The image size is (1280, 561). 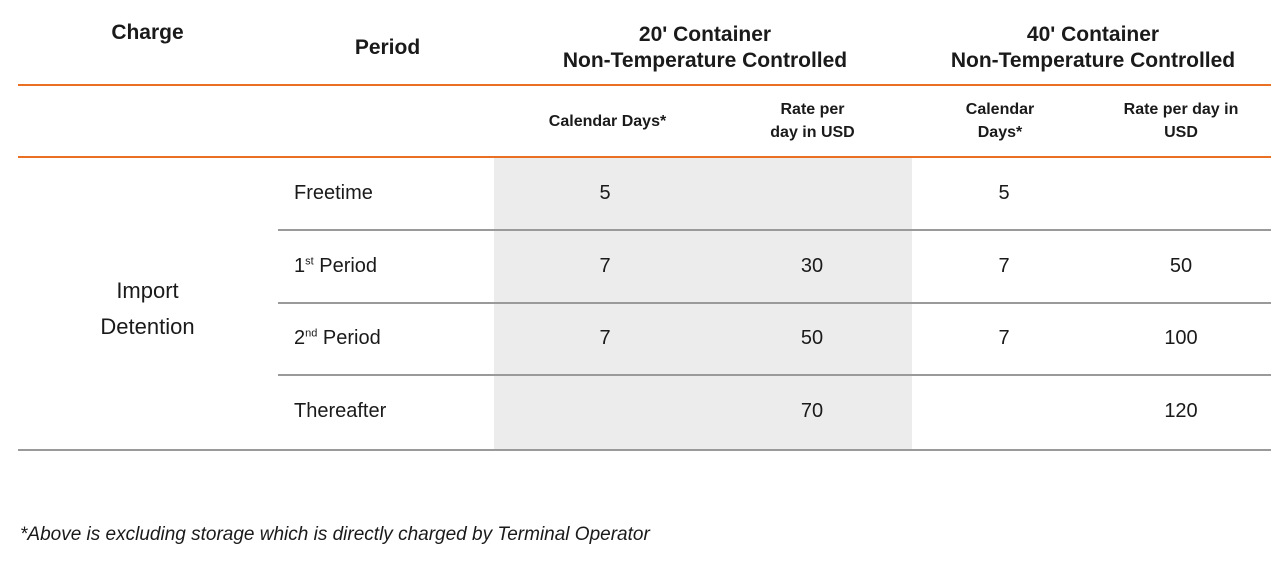 I want to click on subheader-20ft-rate: Rate per day in USD, so click(x=812, y=121).